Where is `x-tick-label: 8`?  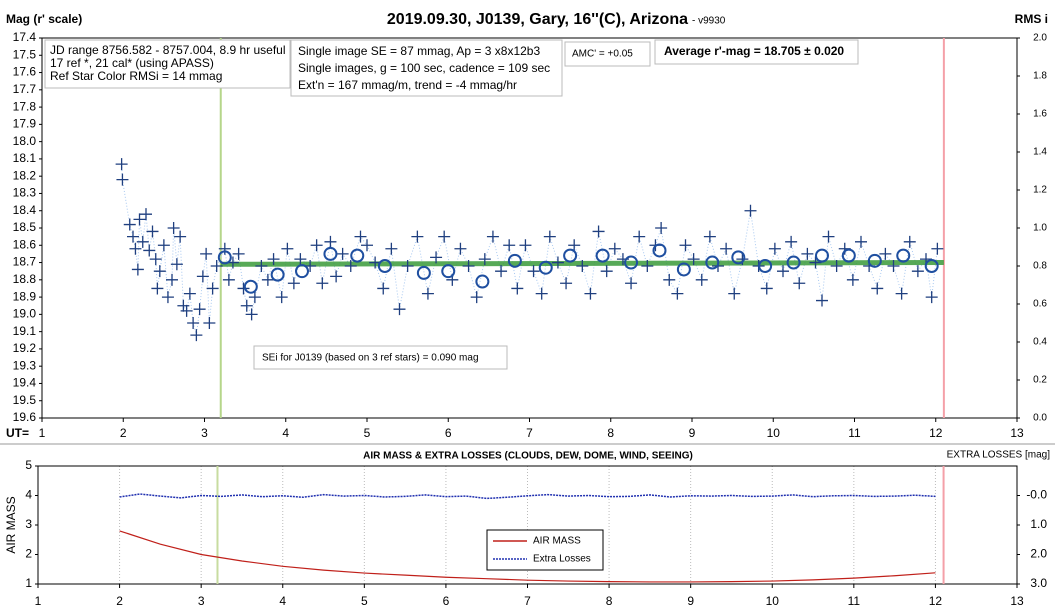 x-tick-label: 8 is located at coordinates (610, 433).